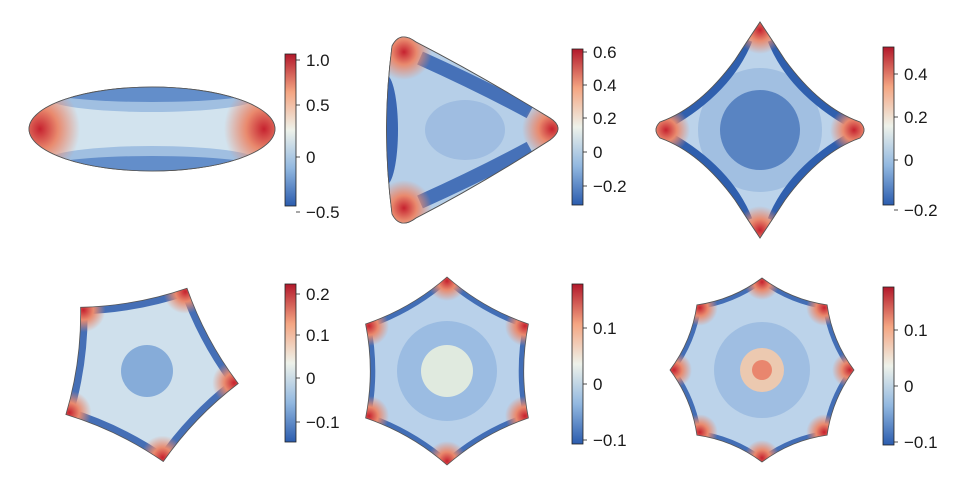  Describe the element at coordinates (318, 60) in the screenshot. I see `colorbar-tick: 1.0` at that location.